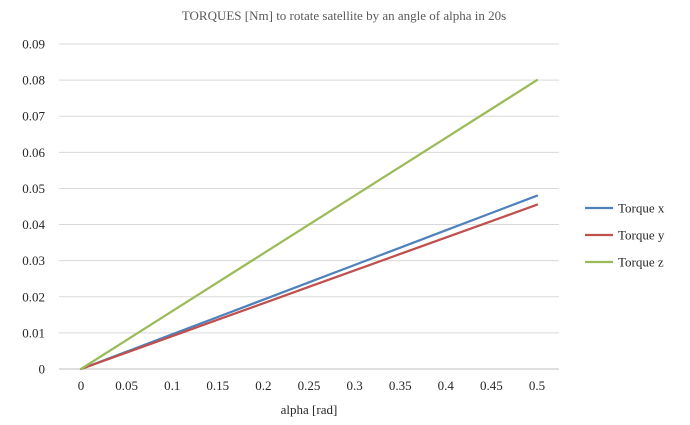 The height and width of the screenshot is (425, 690). What do you see at coordinates (491, 385) in the screenshot?
I see `x-tick-label: 0.45` at bounding box center [491, 385].